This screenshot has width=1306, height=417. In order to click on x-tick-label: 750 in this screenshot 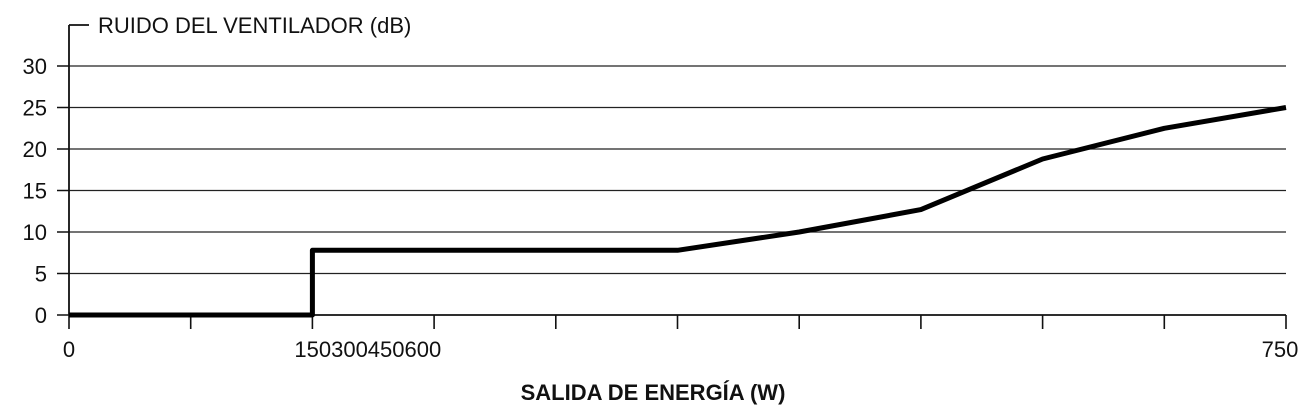, I will do `click(1280, 349)`.